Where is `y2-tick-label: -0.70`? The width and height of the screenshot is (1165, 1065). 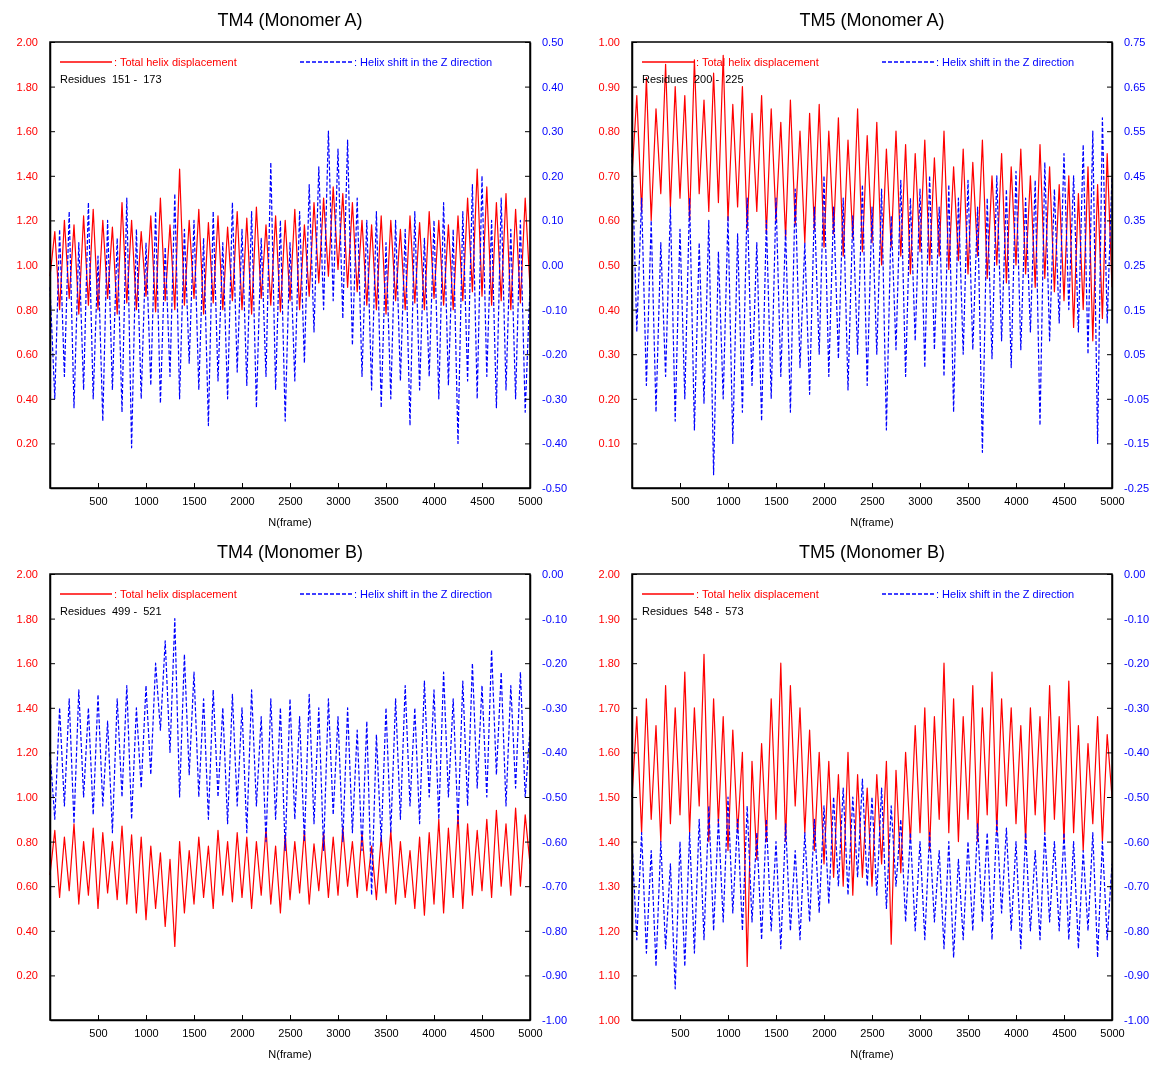
y2-tick-label: -0.70 is located at coordinates (555, 886).